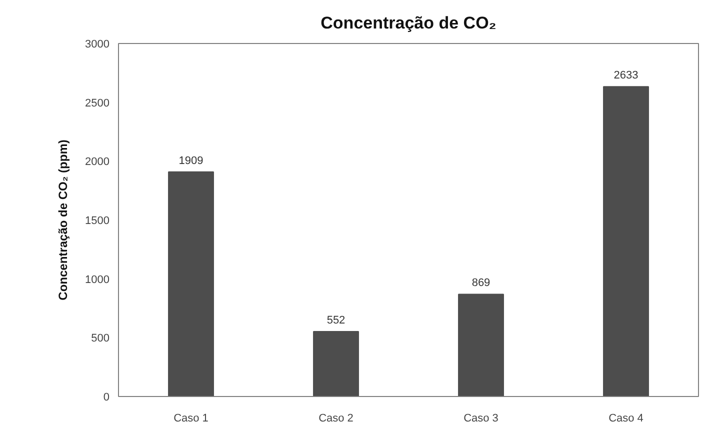 The height and width of the screenshot is (434, 712). I want to click on y-tick-label: 2500, so click(97, 103).